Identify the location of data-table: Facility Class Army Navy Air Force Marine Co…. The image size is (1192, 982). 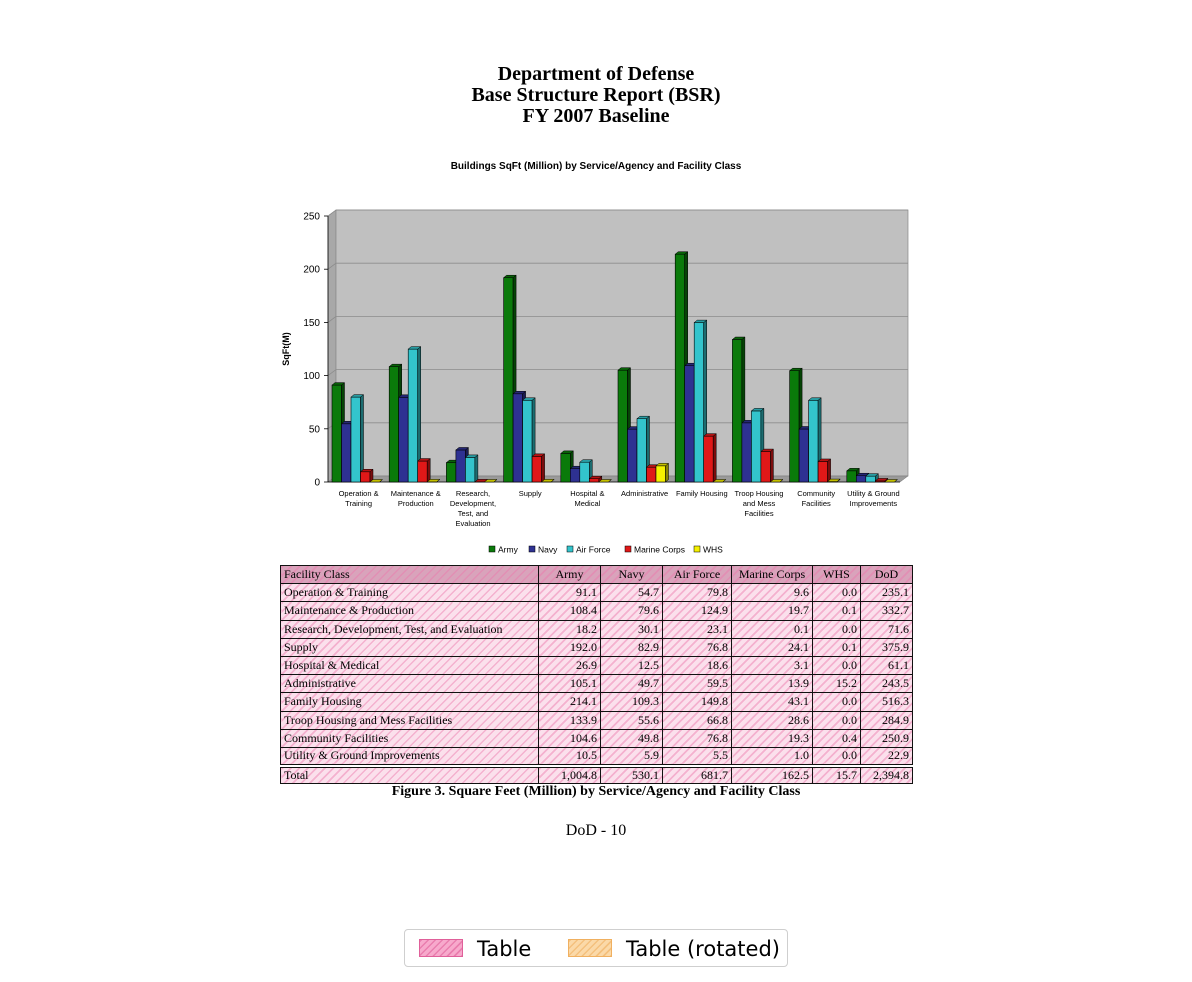
(596, 674).